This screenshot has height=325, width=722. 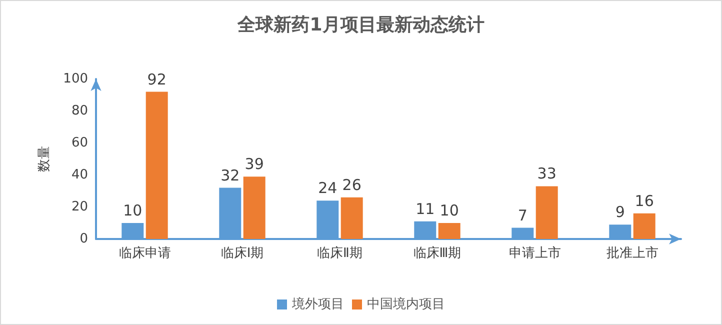 I want to click on data-label: 33, so click(x=546, y=173).